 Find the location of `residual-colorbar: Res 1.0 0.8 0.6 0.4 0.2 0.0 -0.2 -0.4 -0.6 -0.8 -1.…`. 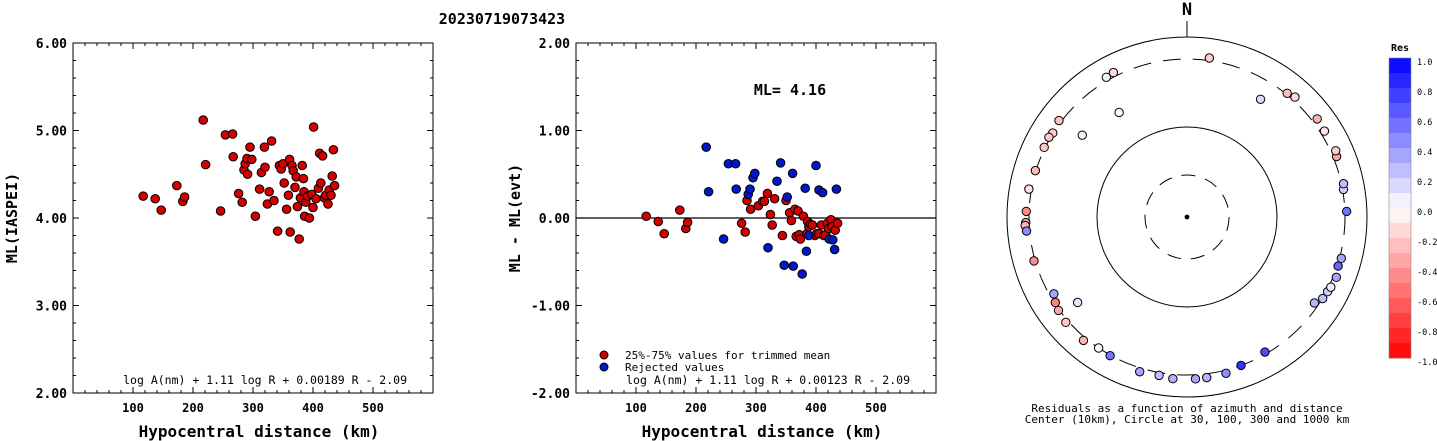

residual-colorbar: Res 1.0 0.8 0.6 0.4 0.2 0.0 -0.2 -0.4 -0.6 -0.8 -1.… is located at coordinates (1412, 205).